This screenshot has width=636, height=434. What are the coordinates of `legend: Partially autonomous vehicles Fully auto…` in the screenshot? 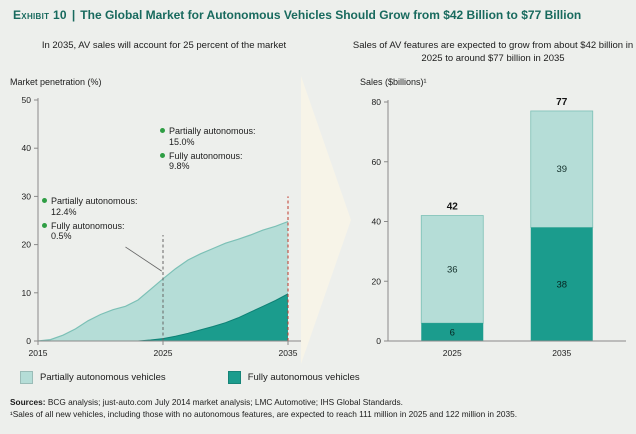 It's located at (190, 377).